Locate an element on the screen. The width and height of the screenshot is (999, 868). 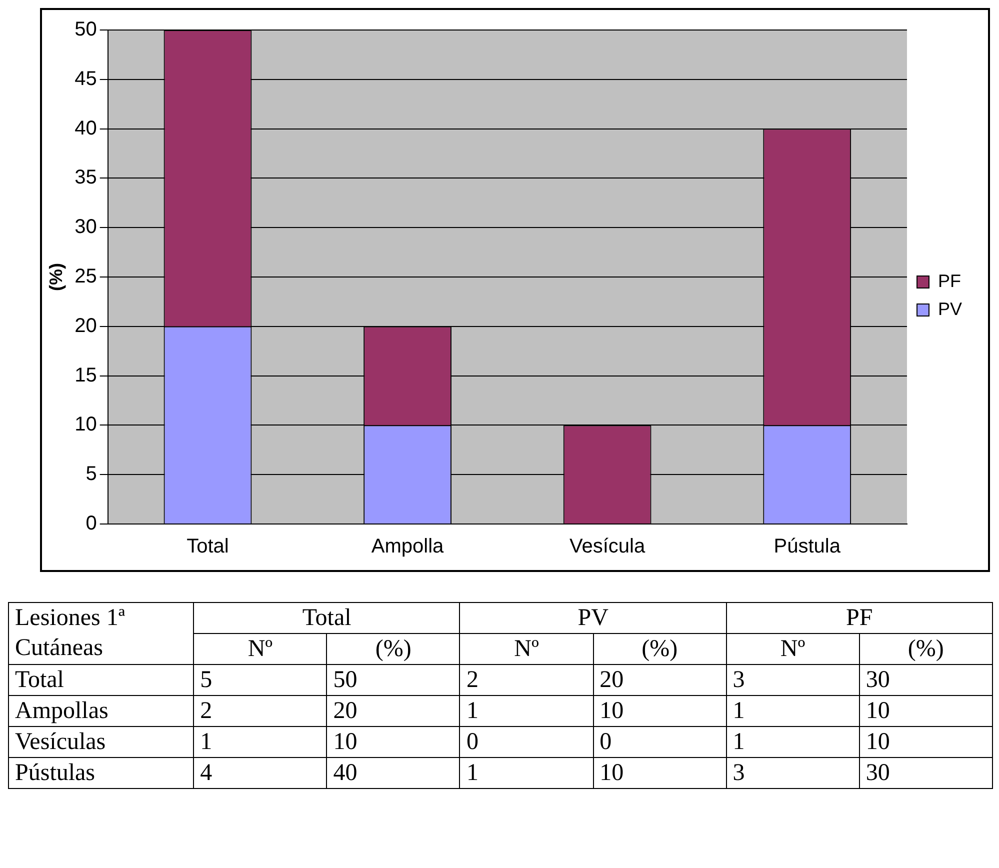
y-tick-label: 5 is located at coordinates (91, 474).